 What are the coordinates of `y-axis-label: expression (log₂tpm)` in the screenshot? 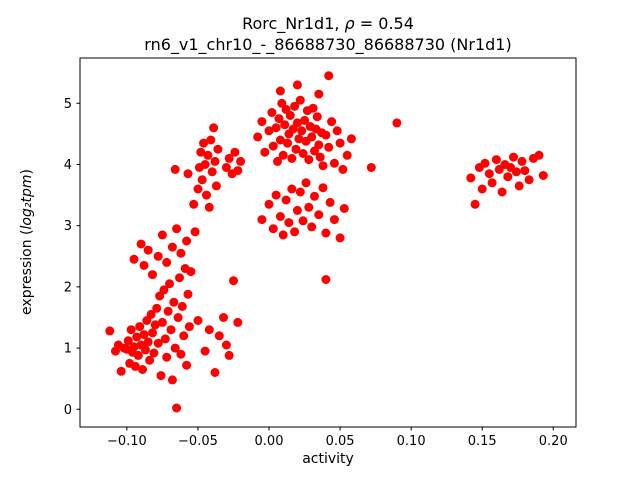 It's located at (27, 242).